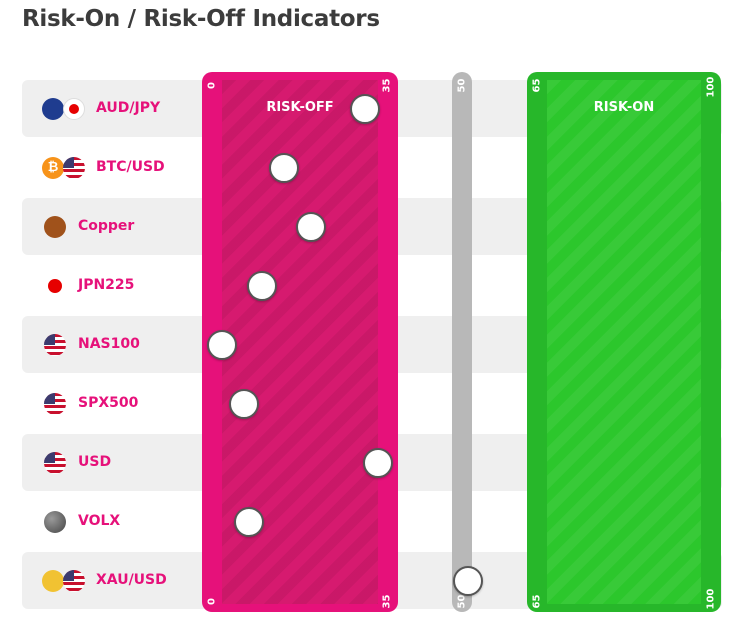 This screenshot has height=632, width=735. What do you see at coordinates (248, 521) in the screenshot?
I see `marker-volx` at bounding box center [248, 521].